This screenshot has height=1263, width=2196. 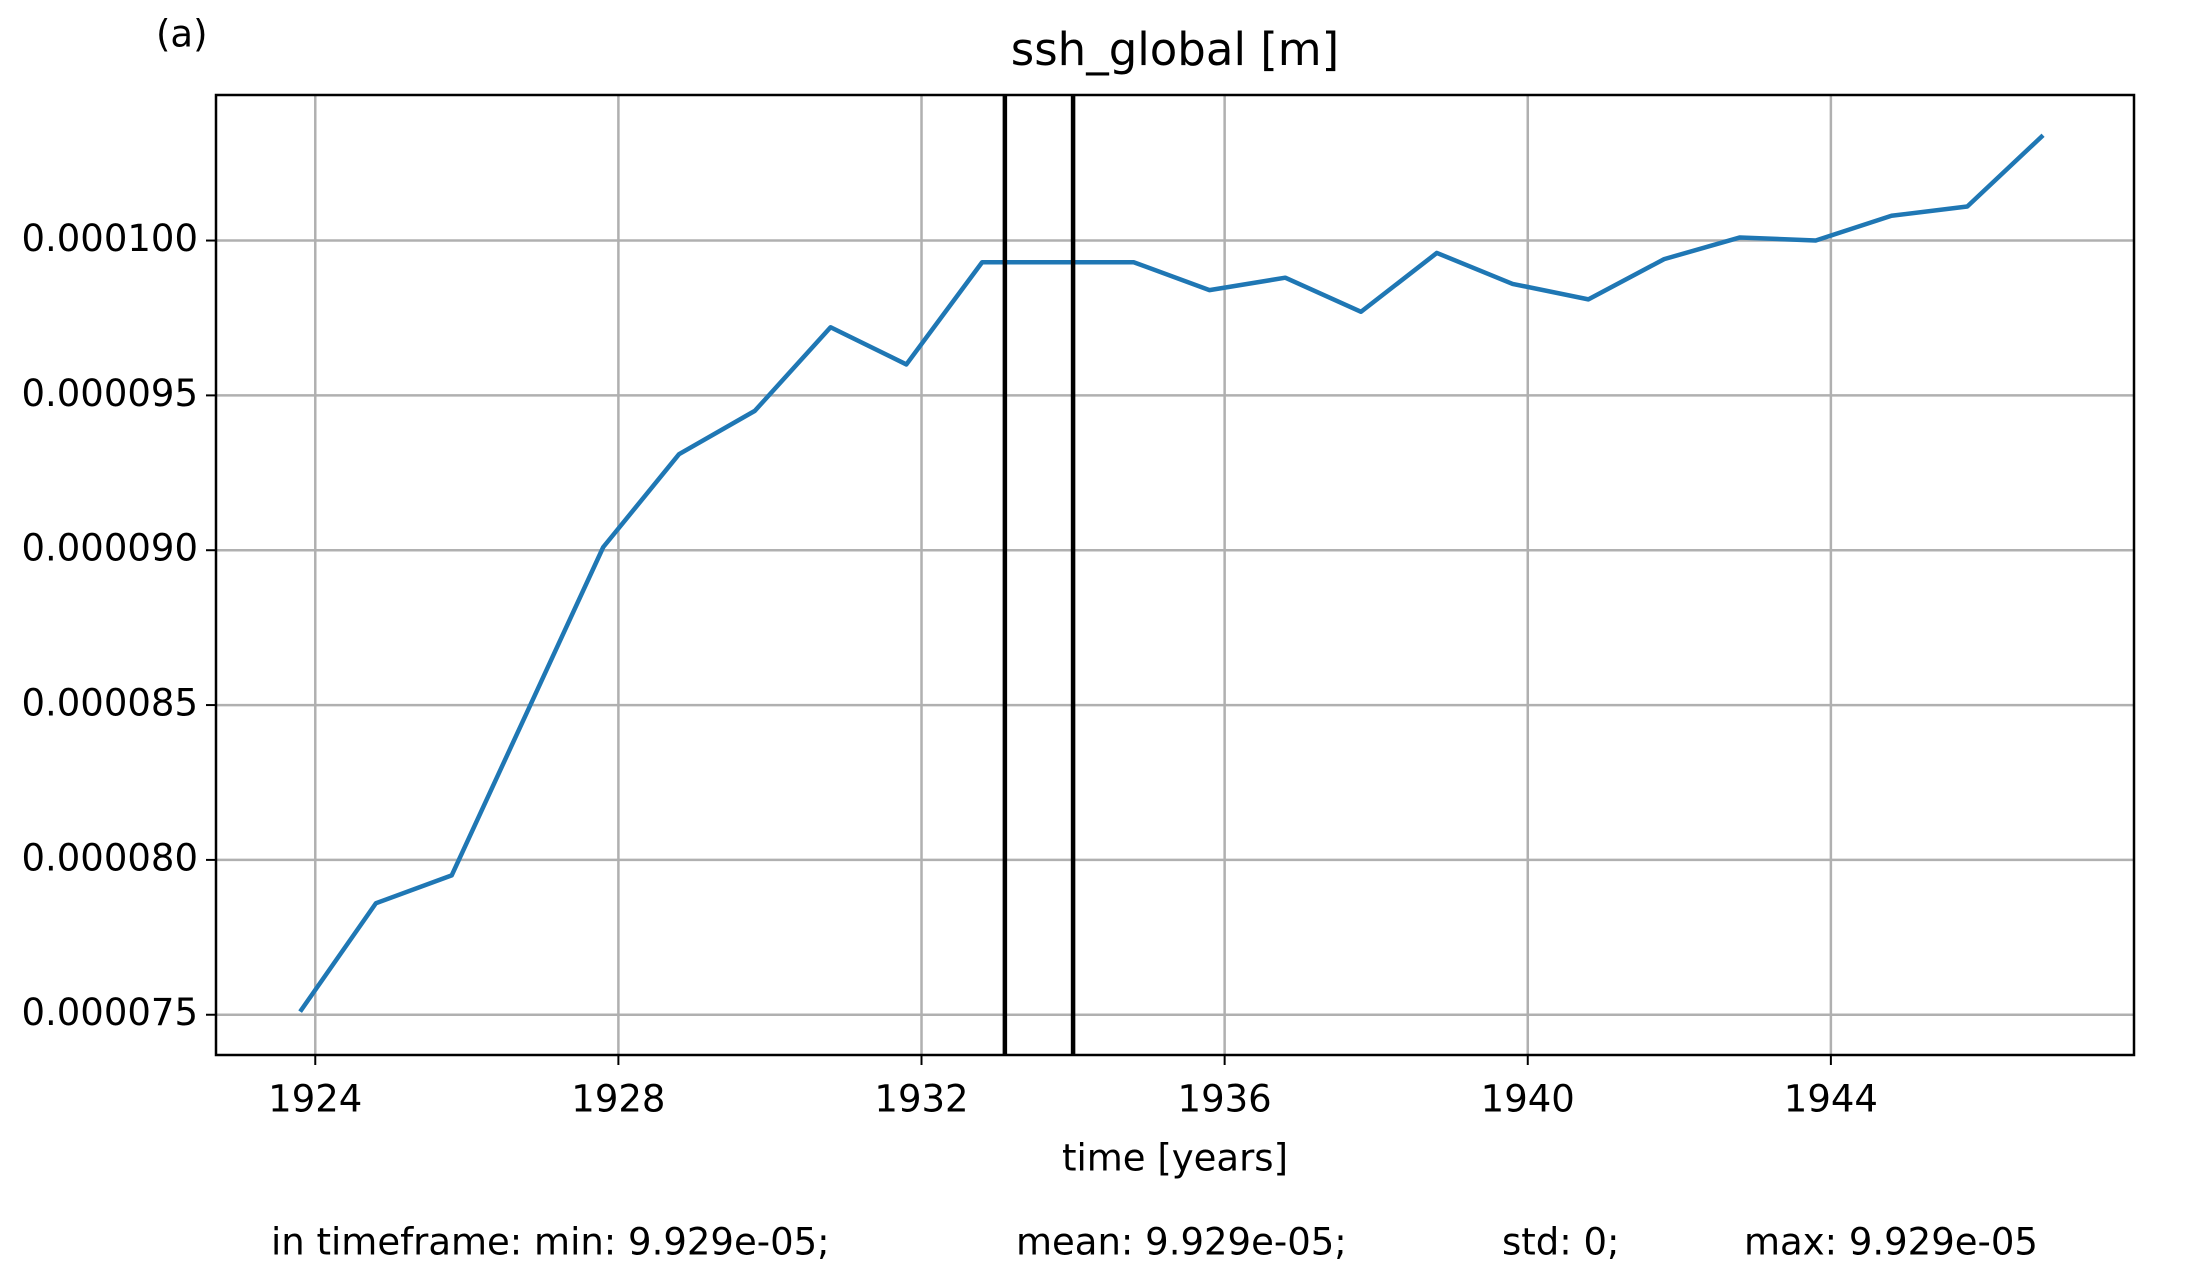 I want to click on y-tick-label: 0.000095, so click(x=109, y=393).